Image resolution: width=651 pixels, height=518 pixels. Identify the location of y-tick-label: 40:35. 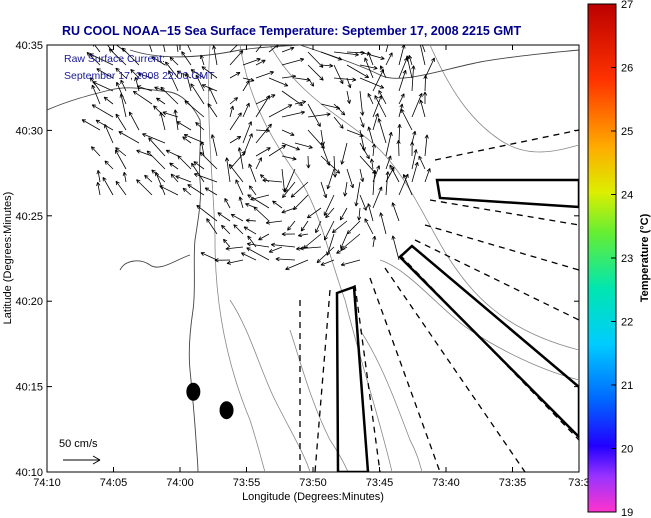
(29, 46).